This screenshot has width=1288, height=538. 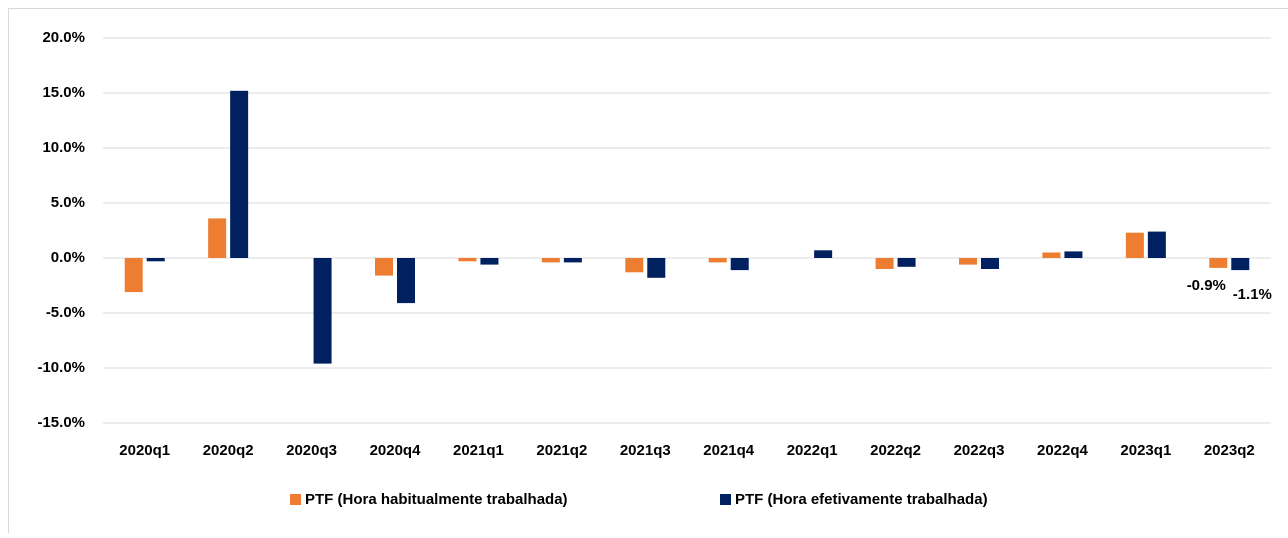 What do you see at coordinates (861, 499) in the screenshot?
I see `legend-label: PTF (Hora efetivamente trabalhada)` at bounding box center [861, 499].